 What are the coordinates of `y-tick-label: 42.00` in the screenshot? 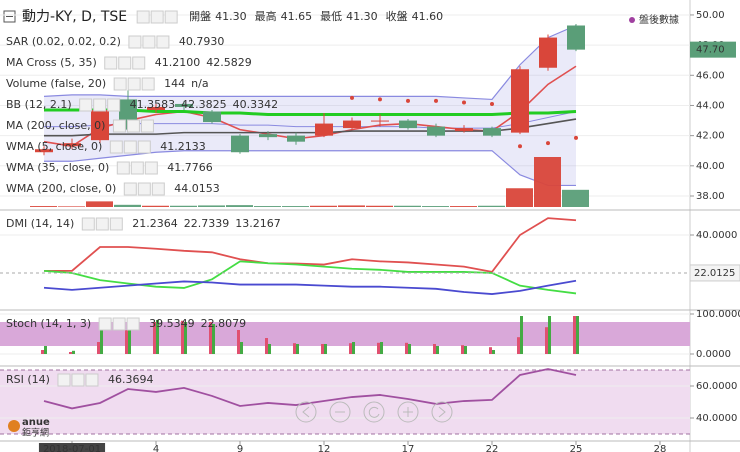 It's located at (710, 136).